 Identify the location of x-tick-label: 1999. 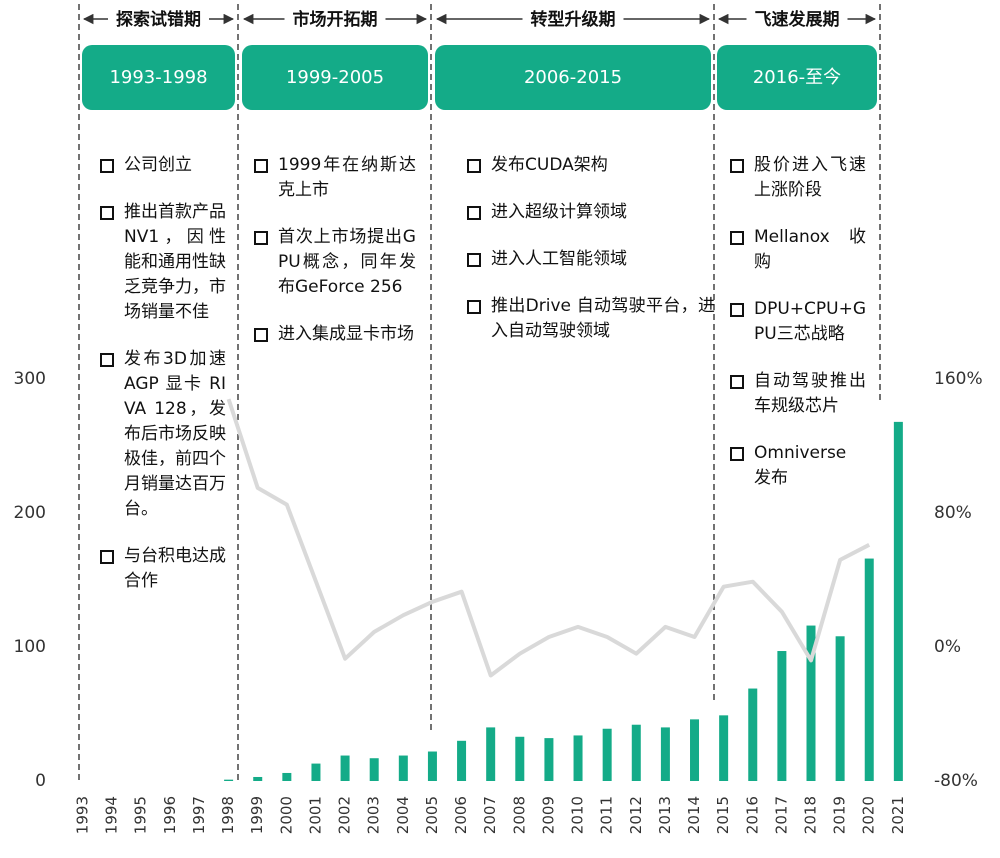
(257, 815).